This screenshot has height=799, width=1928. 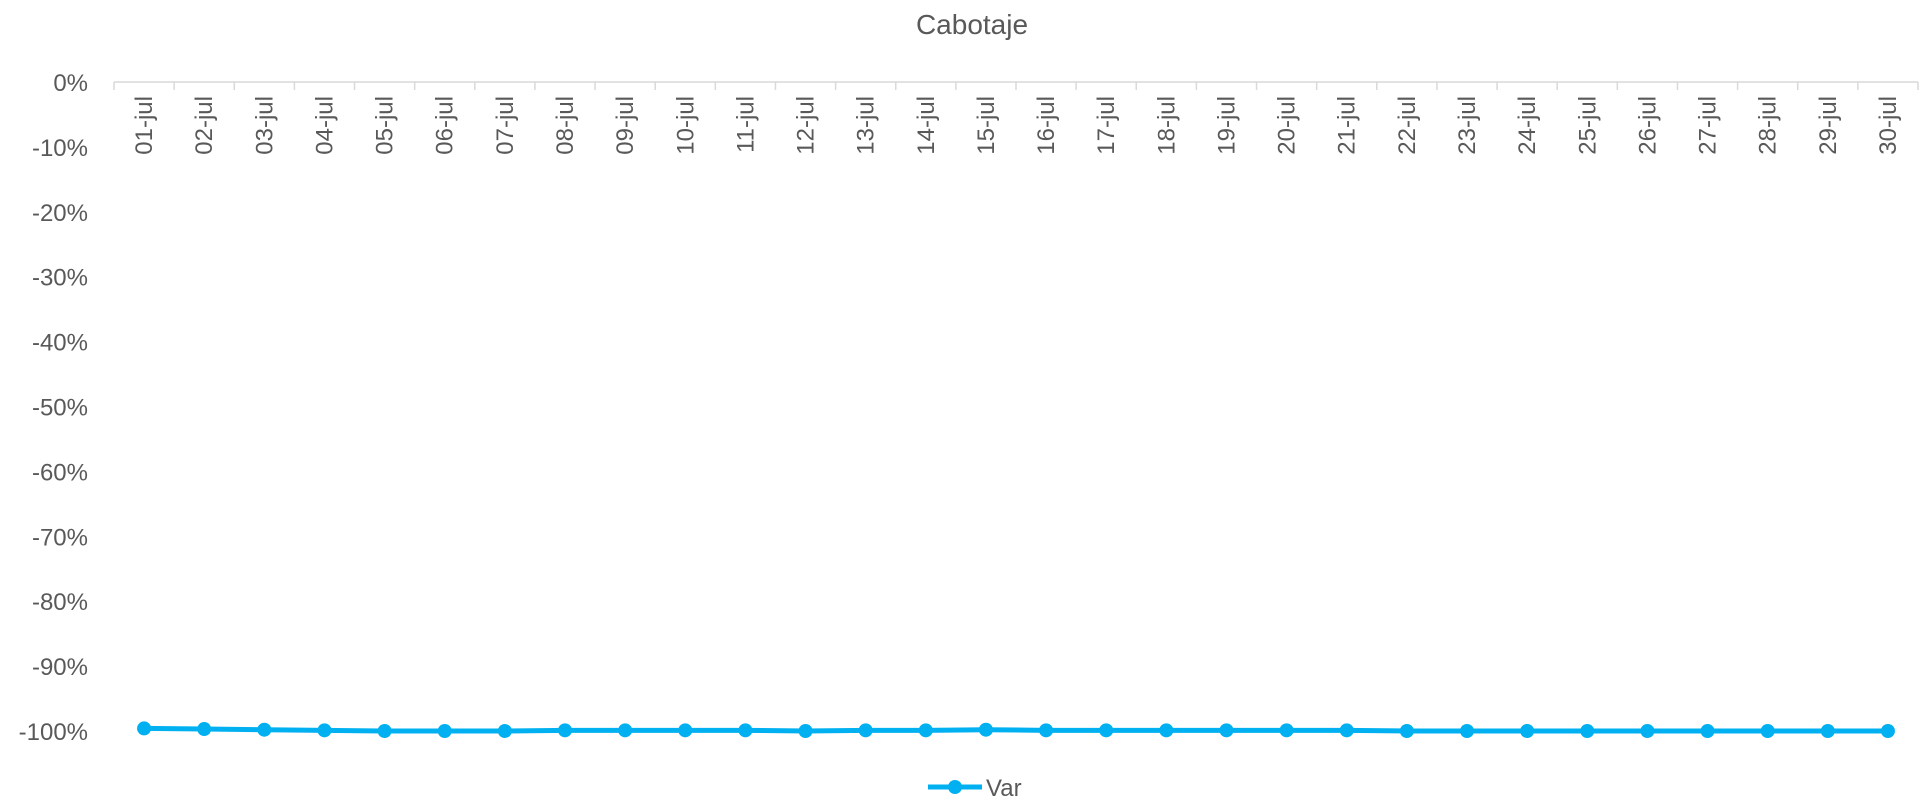 I want to click on y-tick-label: -10%, so click(x=60, y=148).